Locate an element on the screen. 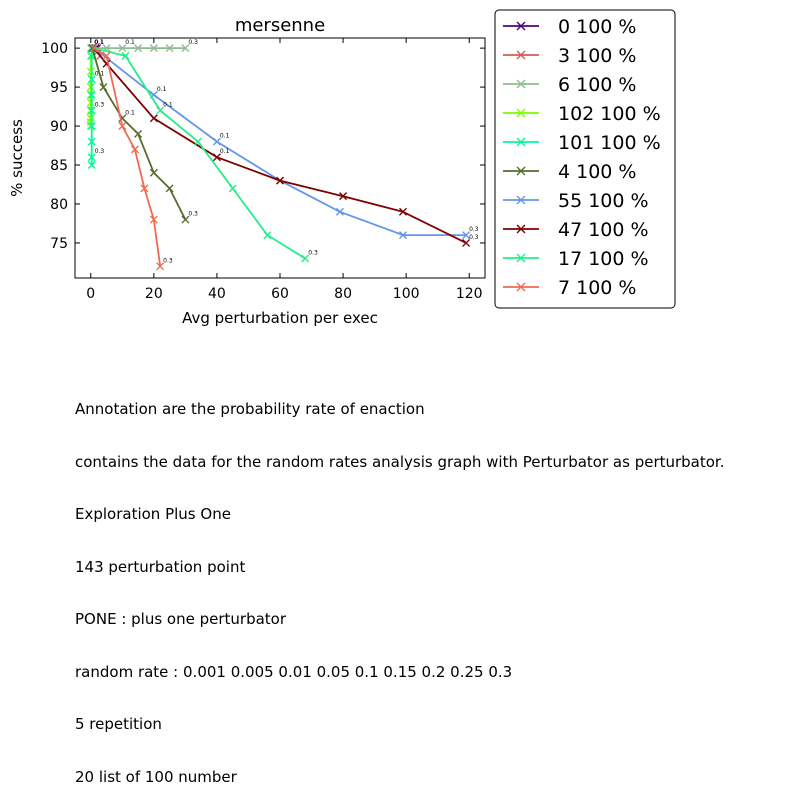  x-tick-label: 100 is located at coordinates (406, 294).